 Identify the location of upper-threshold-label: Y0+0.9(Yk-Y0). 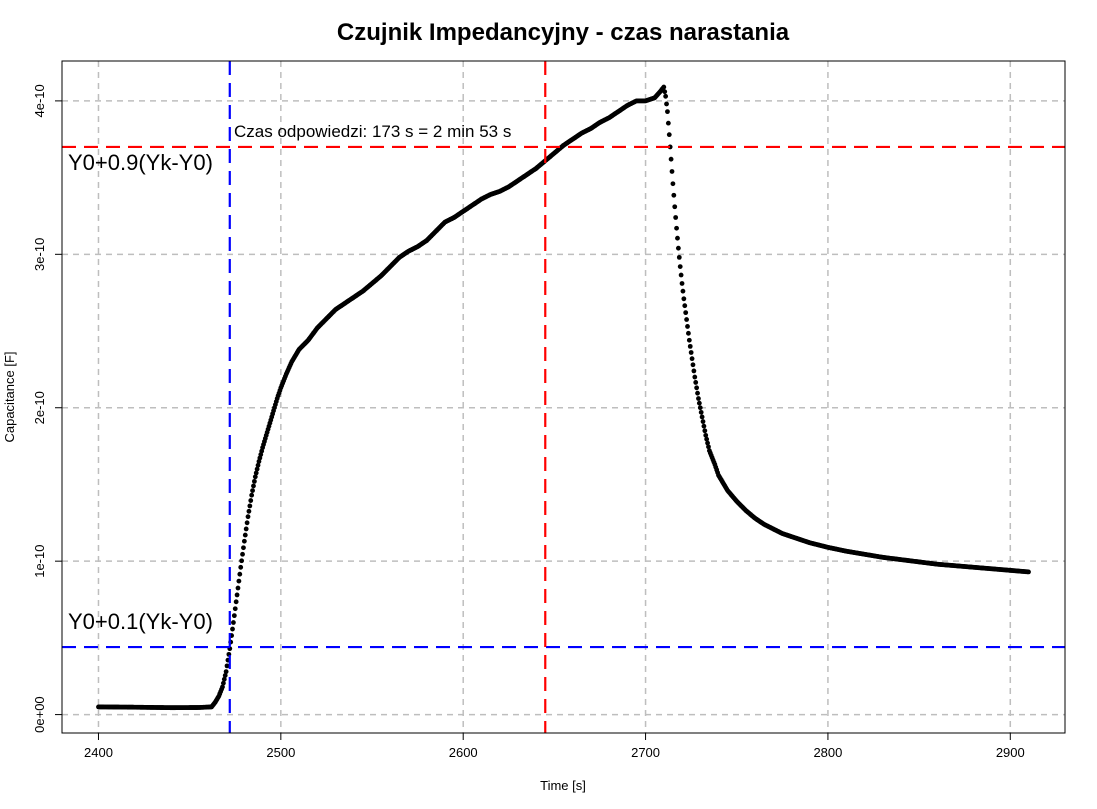
(140, 162).